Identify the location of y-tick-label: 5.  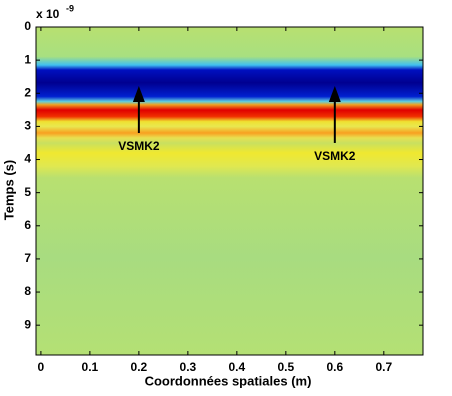
(27, 192).